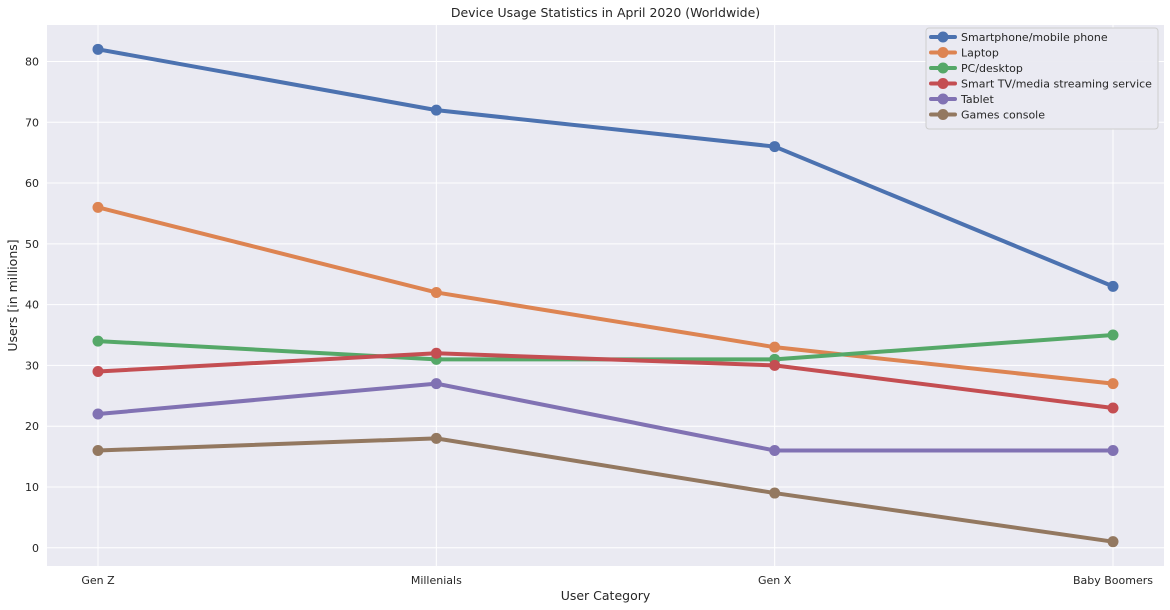 This screenshot has height=610, width=1170. What do you see at coordinates (32, 122) in the screenshot?
I see `y-tick-label: 70` at bounding box center [32, 122].